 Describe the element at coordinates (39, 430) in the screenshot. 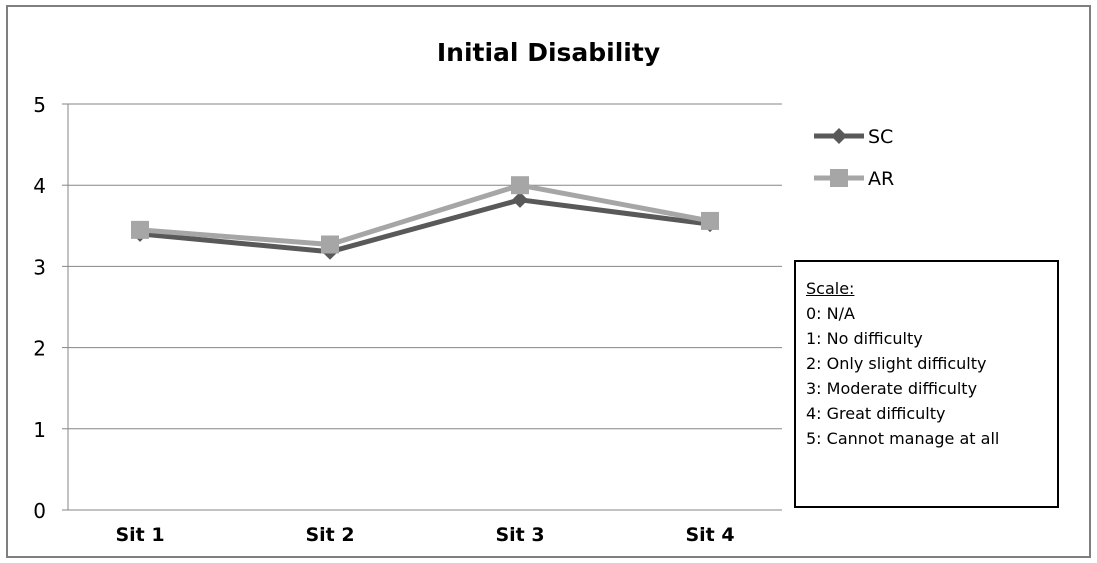

I see `y-tick-label-1: 1` at that location.